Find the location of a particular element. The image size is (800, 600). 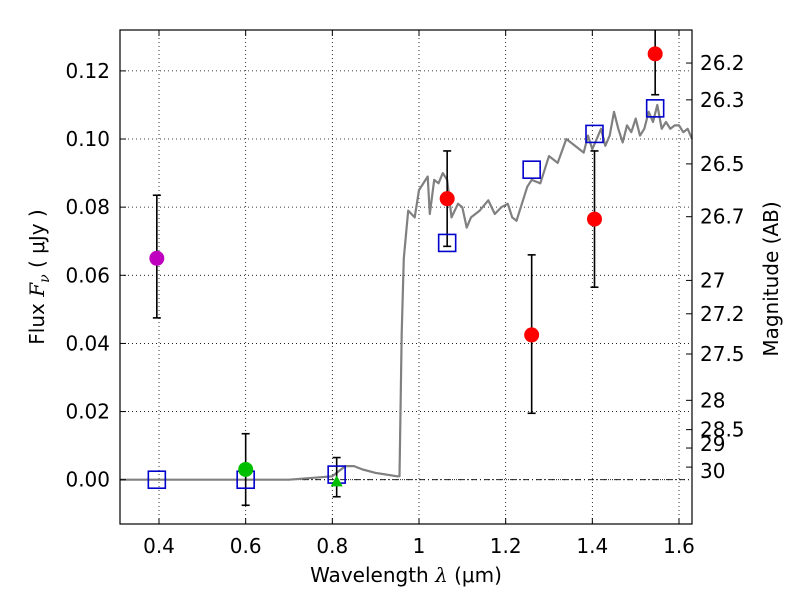

y-tick-label: 0.10 is located at coordinates (87, 139).